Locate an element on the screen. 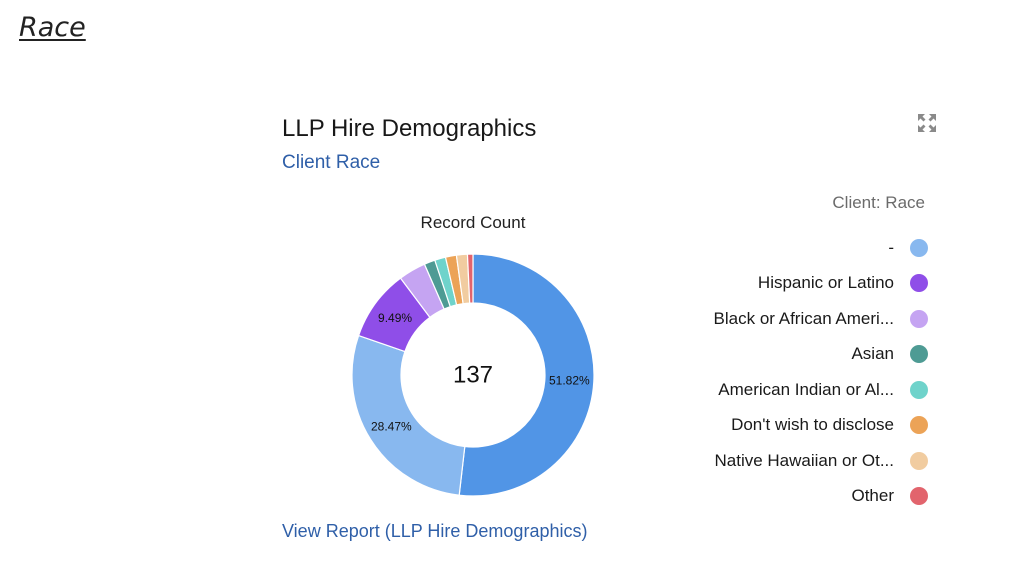  legend-item: Hispanic or Latino is located at coordinates (821, 284).